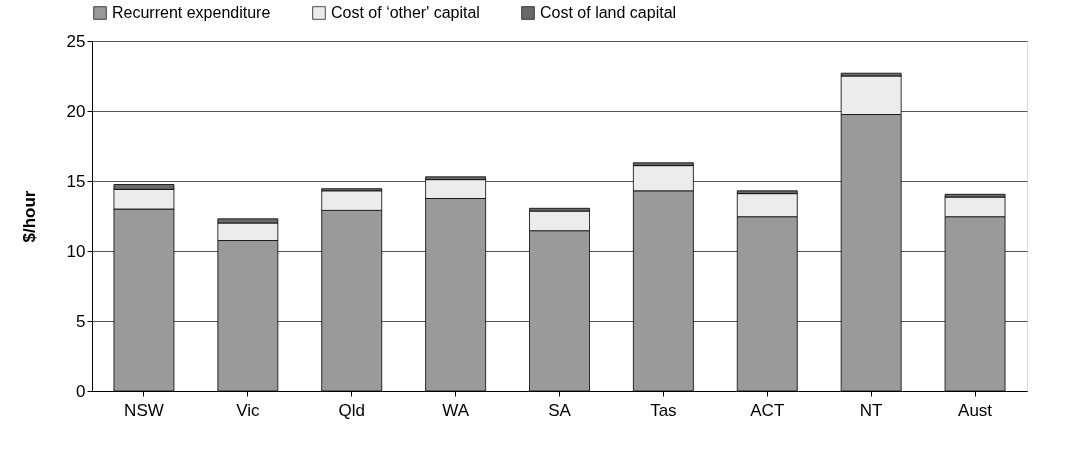 This screenshot has width=1081, height=470. What do you see at coordinates (608, 12) in the screenshot?
I see `legend-label: Cost of land capital` at bounding box center [608, 12].